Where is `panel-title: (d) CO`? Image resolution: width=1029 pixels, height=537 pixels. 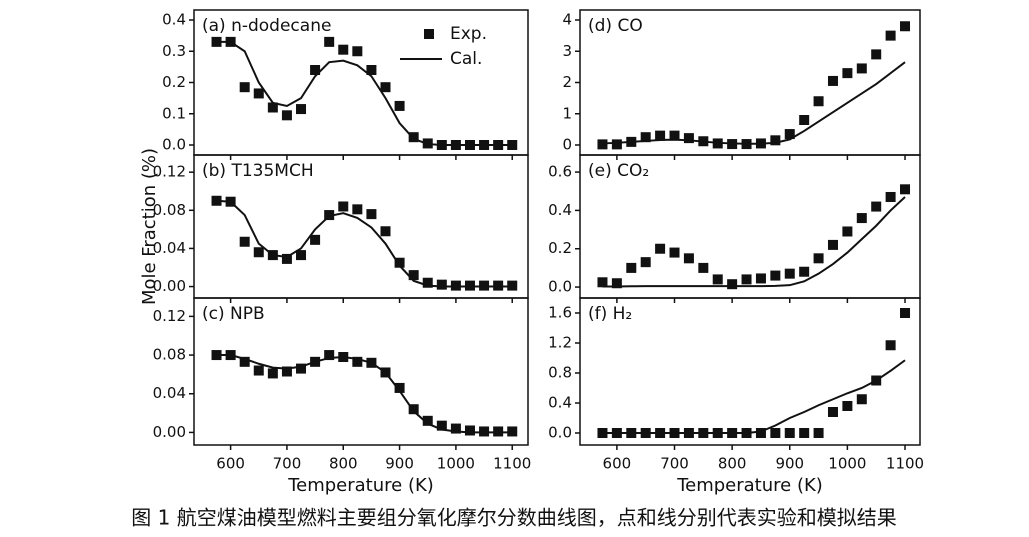 panel-title: (d) CO is located at coordinates (615, 26).